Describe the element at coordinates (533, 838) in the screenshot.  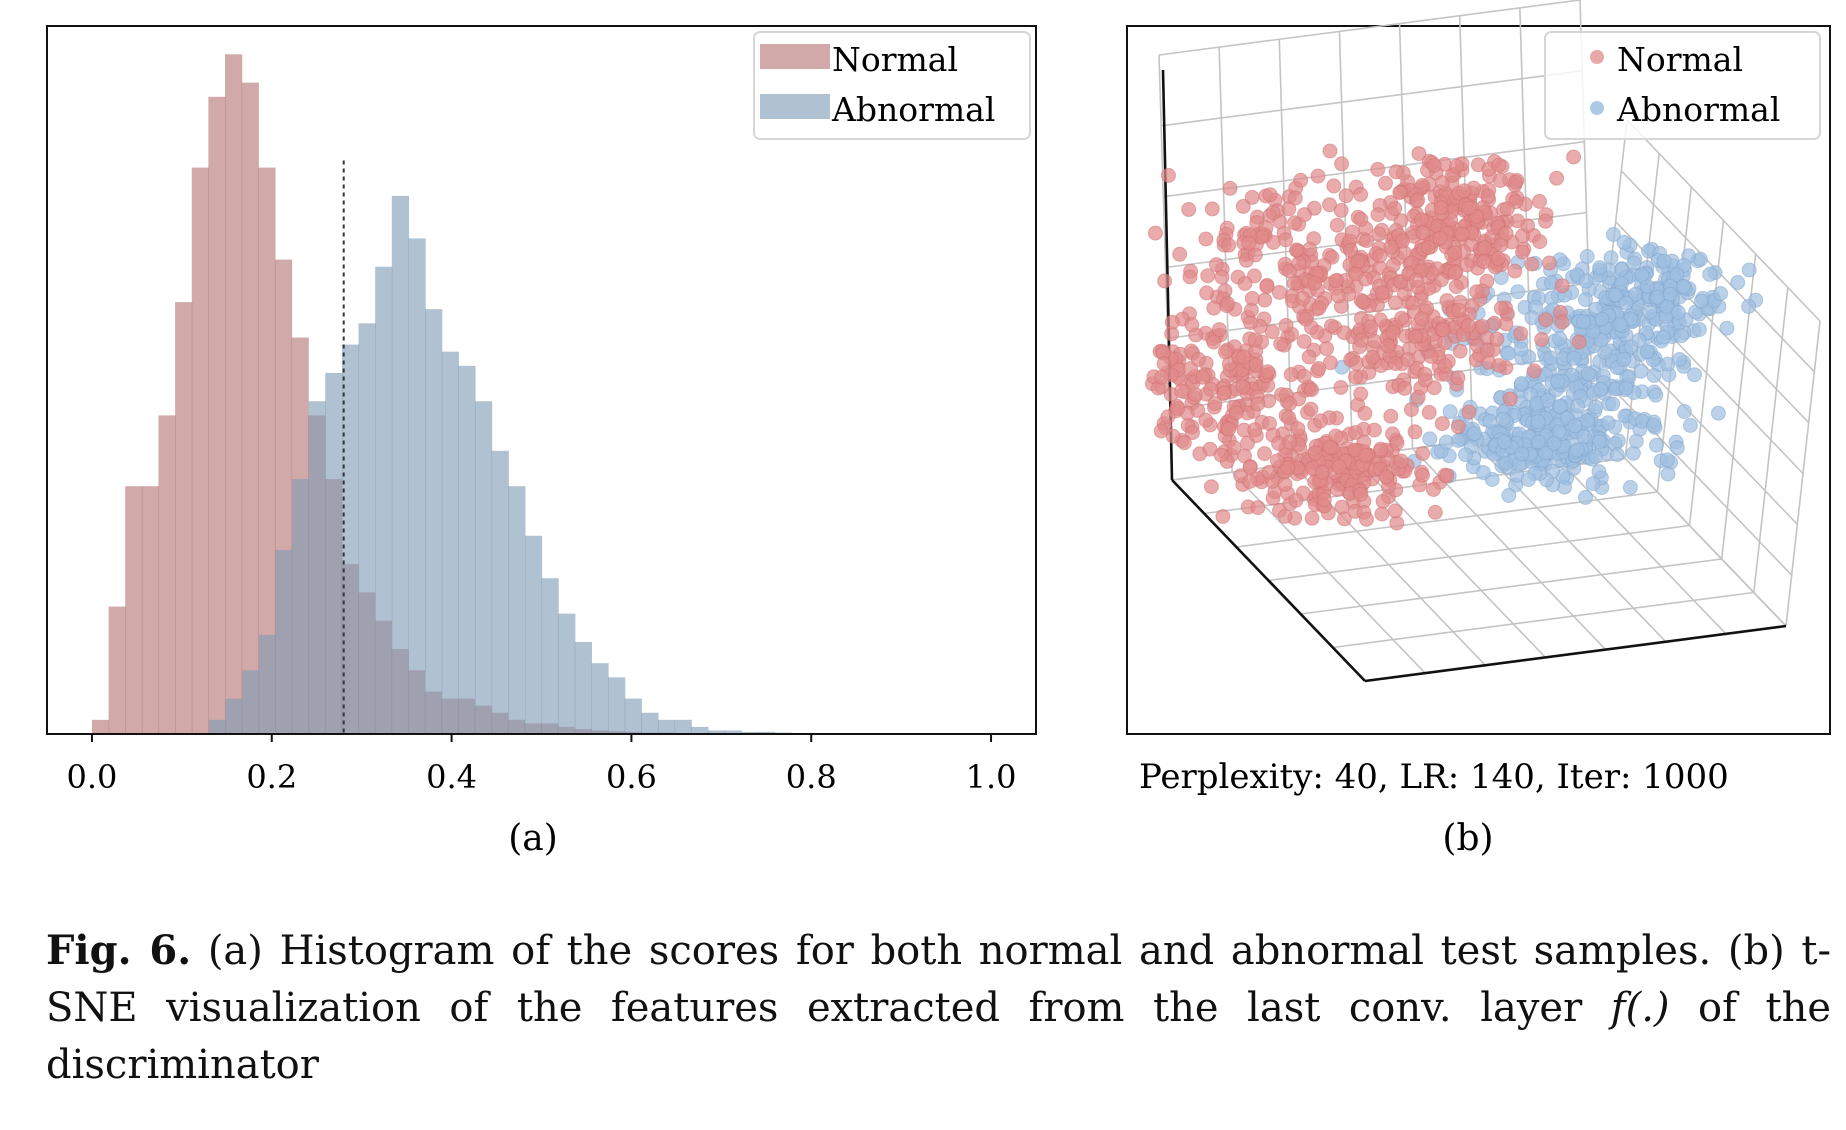
I see `histogram-sublabel: (a)` at that location.